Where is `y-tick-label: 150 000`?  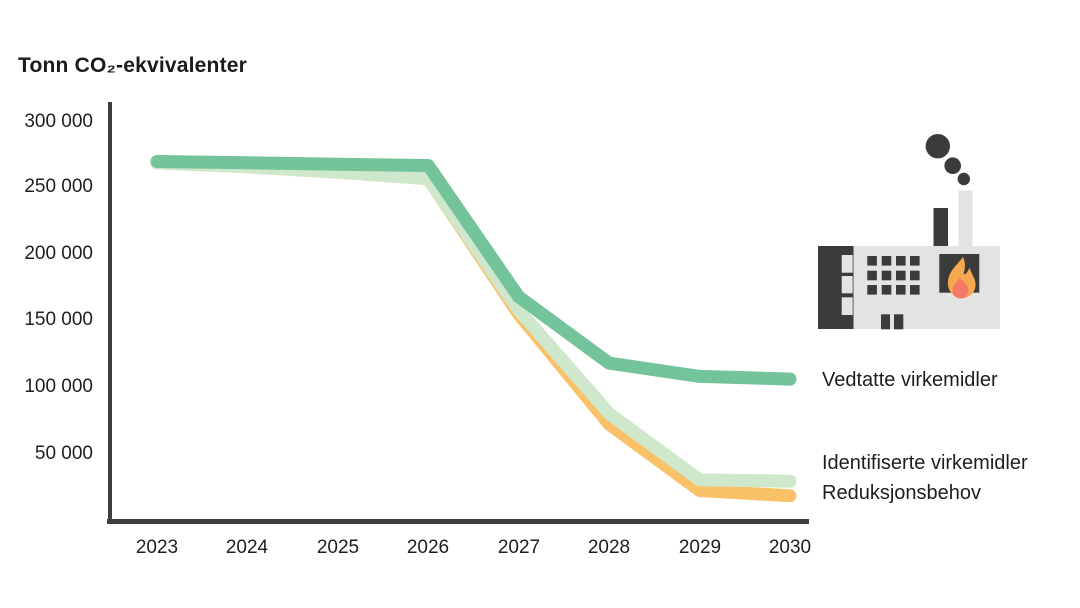 y-tick-label: 150 000 is located at coordinates (58, 319).